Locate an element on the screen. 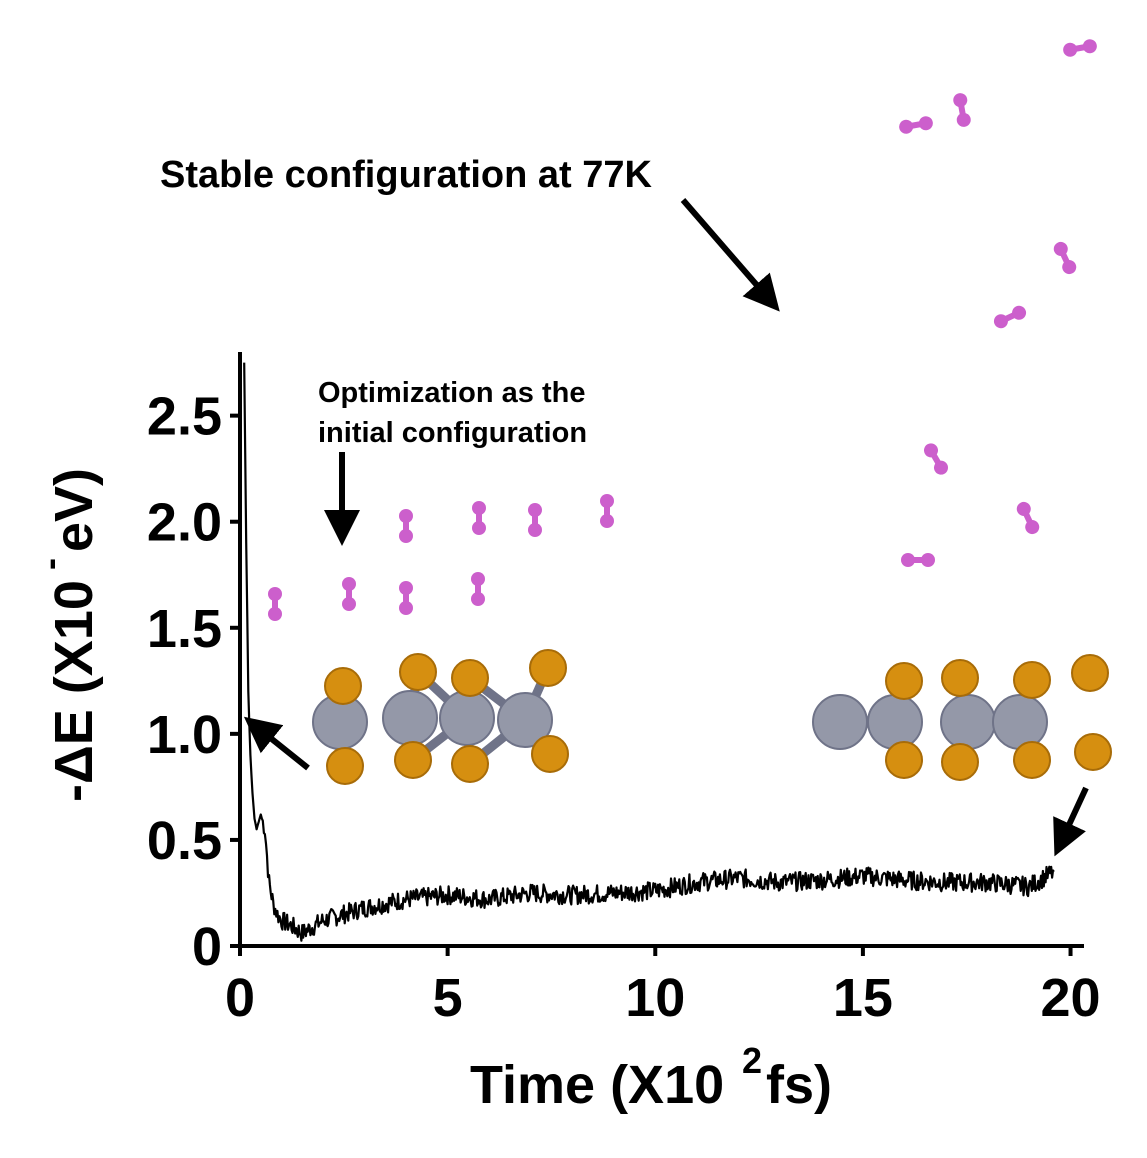 The height and width of the screenshot is (1158, 1147). initial-configuration-slab is located at coordinates (440, 717).